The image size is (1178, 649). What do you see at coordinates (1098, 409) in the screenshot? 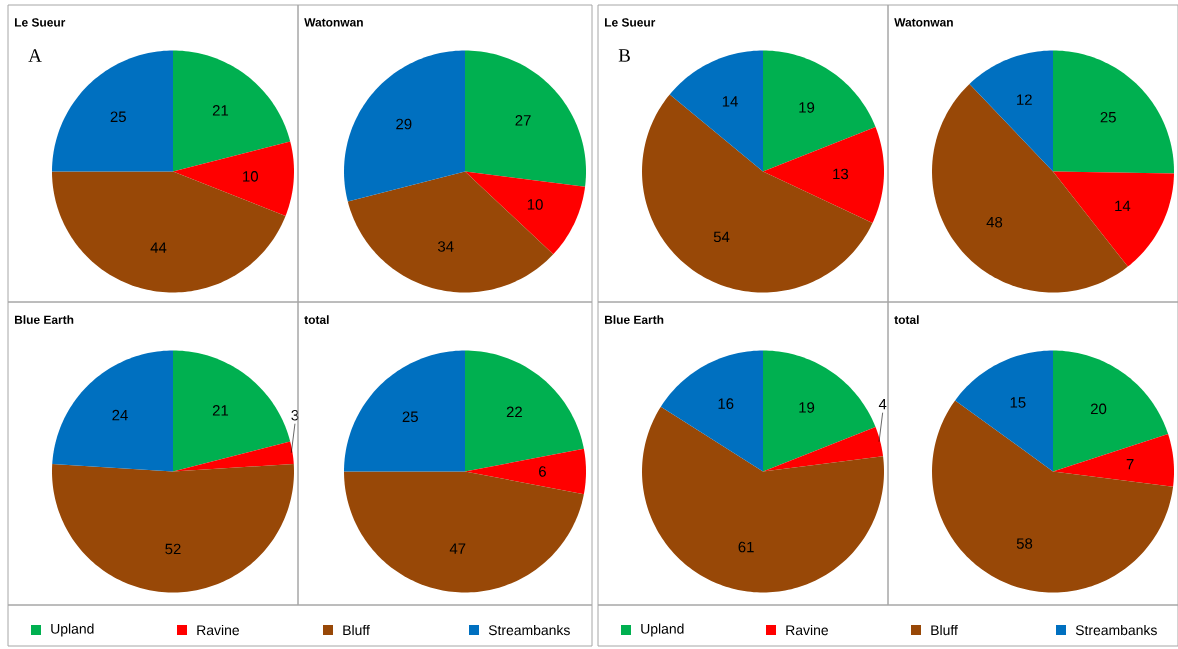
I see `data-label: 20` at bounding box center [1098, 409].